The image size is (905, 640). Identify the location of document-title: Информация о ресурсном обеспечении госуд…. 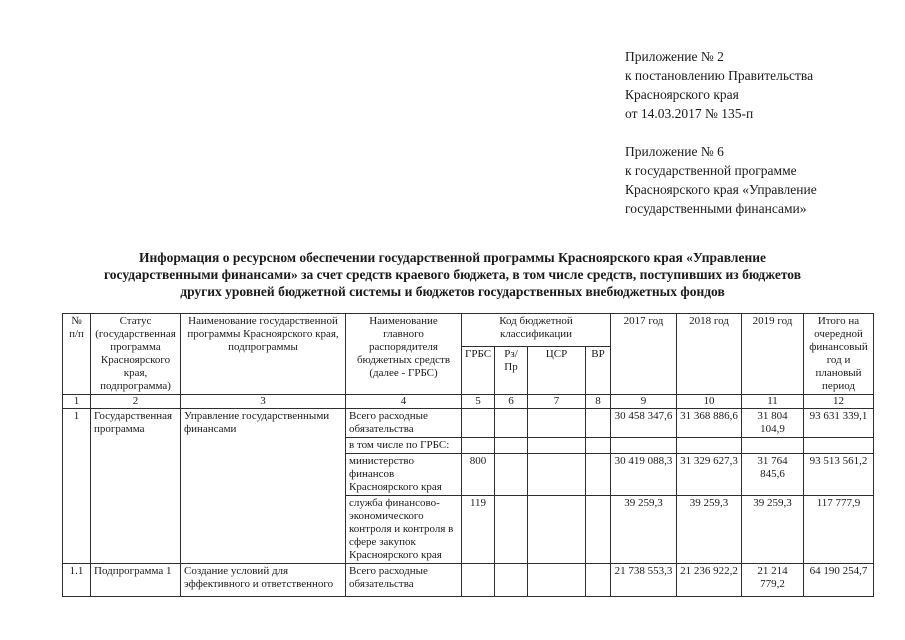
(452, 274).